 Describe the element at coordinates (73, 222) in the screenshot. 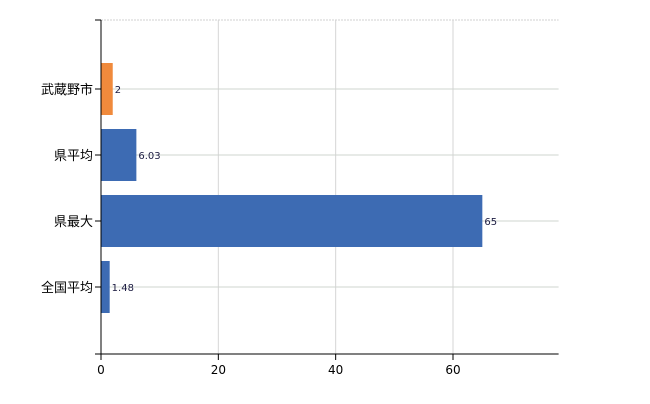

I see `y-tick-label: 県最大` at that location.